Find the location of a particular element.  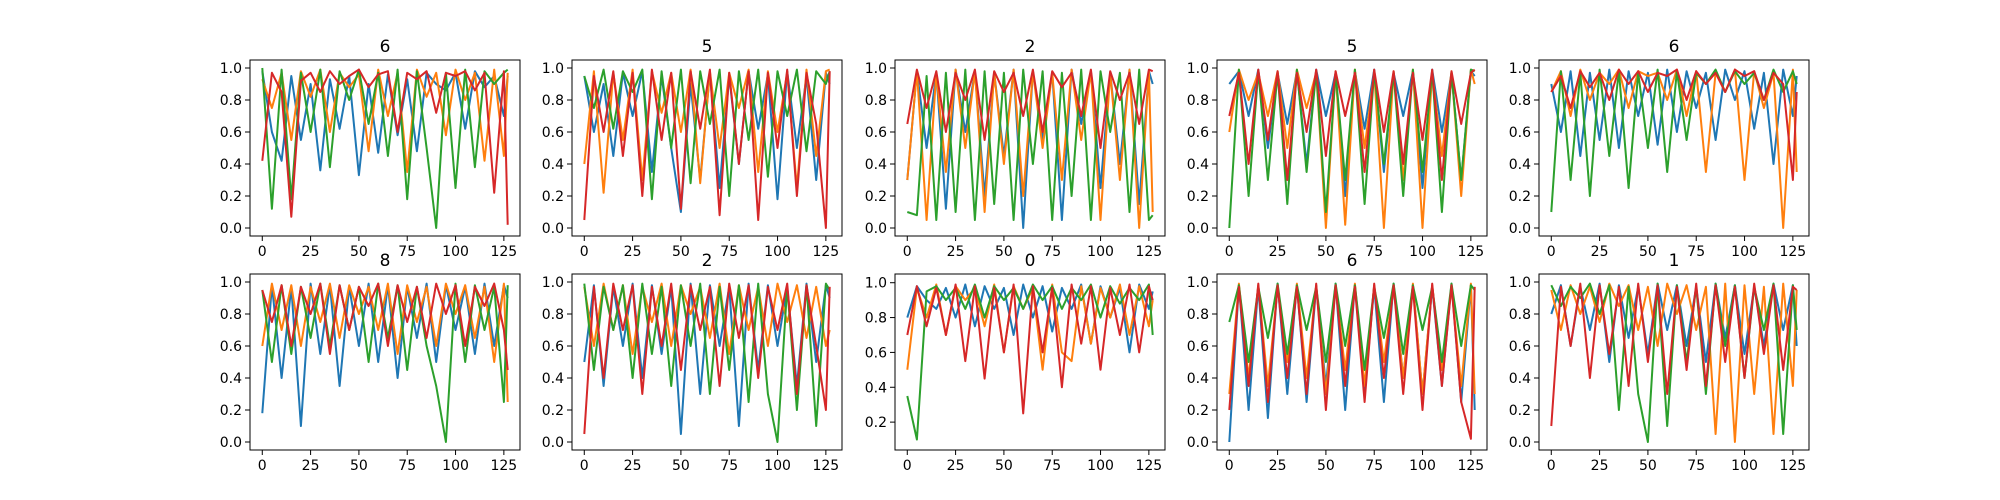

panel-title: 0 is located at coordinates (1030, 261).